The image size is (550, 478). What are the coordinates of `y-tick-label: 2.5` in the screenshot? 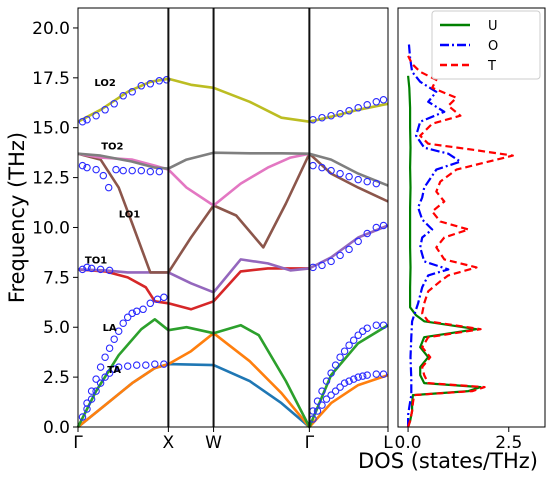 It's located at (56, 378).